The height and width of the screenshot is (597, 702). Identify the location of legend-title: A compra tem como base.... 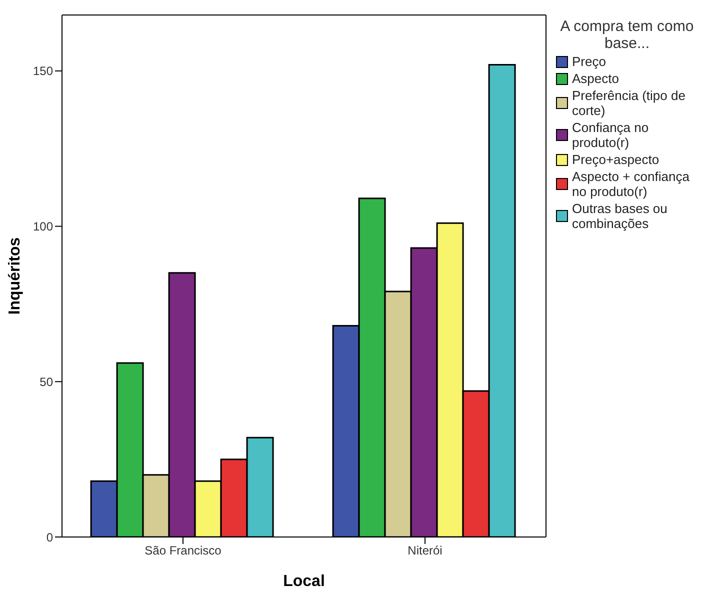
(627, 35).